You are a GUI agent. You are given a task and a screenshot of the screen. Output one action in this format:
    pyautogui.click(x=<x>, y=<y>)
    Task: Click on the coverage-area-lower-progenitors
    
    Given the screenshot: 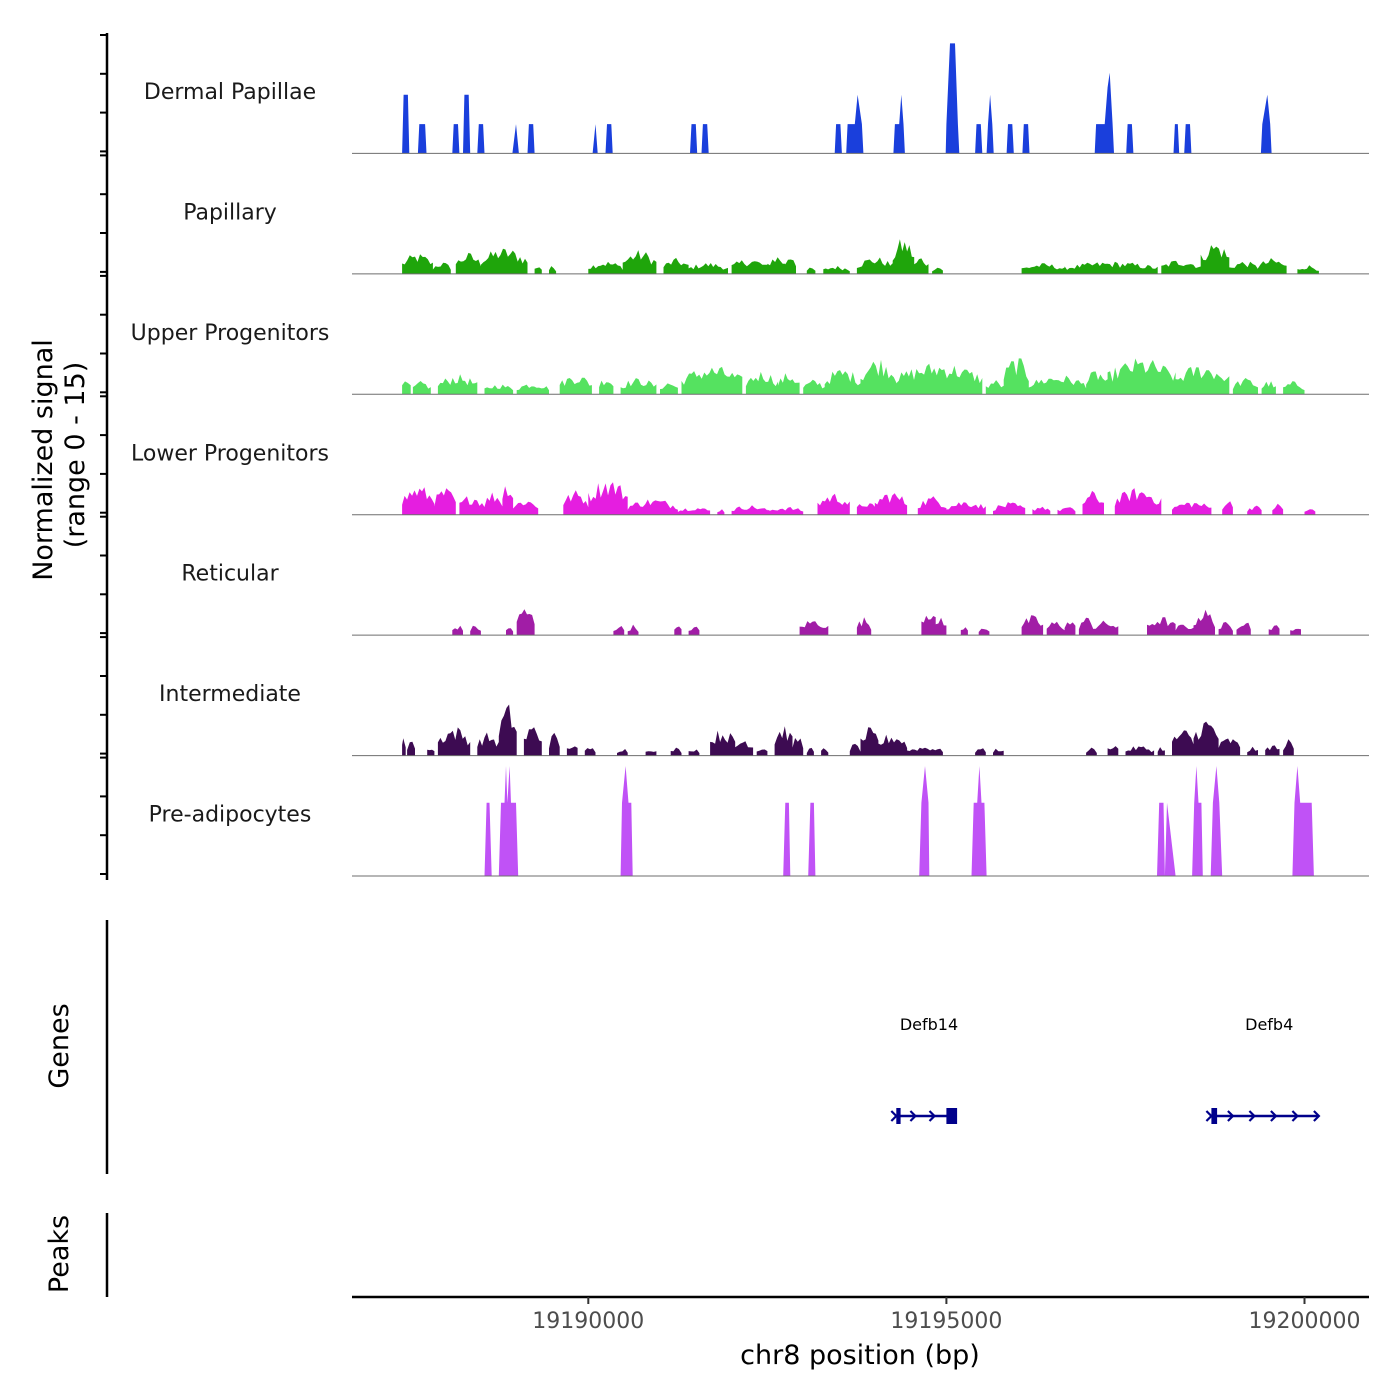 What is the action you would take?
    pyautogui.click(x=859, y=498)
    